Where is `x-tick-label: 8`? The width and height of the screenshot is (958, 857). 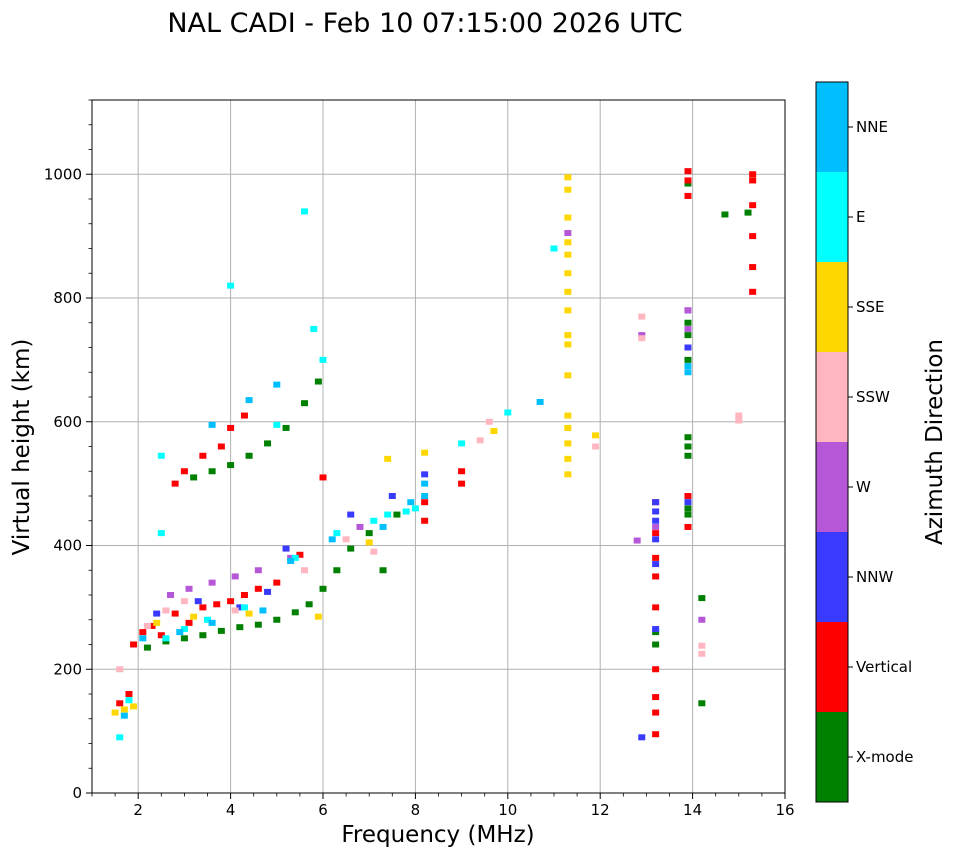 x-tick-label: 8 is located at coordinates (416, 810).